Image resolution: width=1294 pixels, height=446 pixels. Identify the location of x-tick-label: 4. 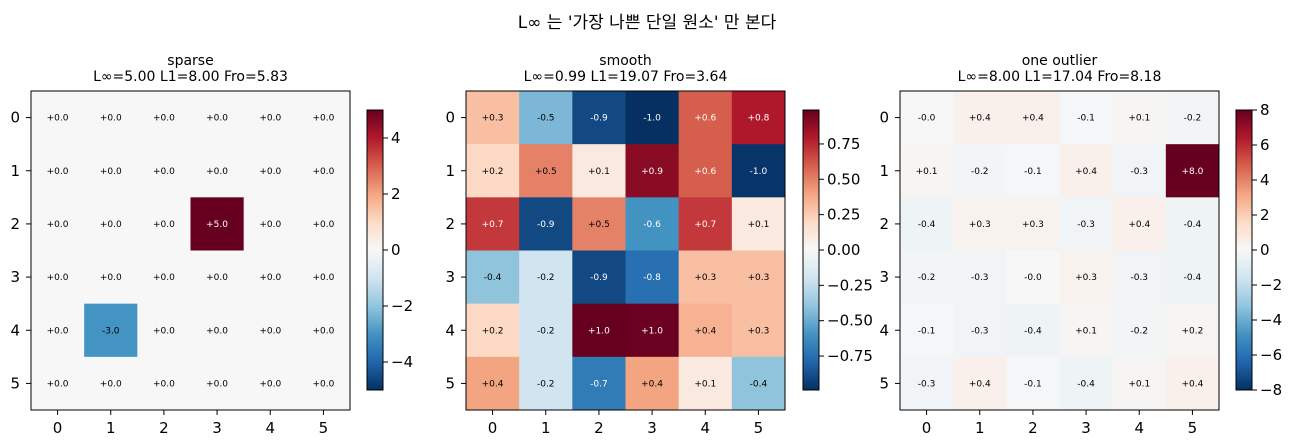
(705, 428).